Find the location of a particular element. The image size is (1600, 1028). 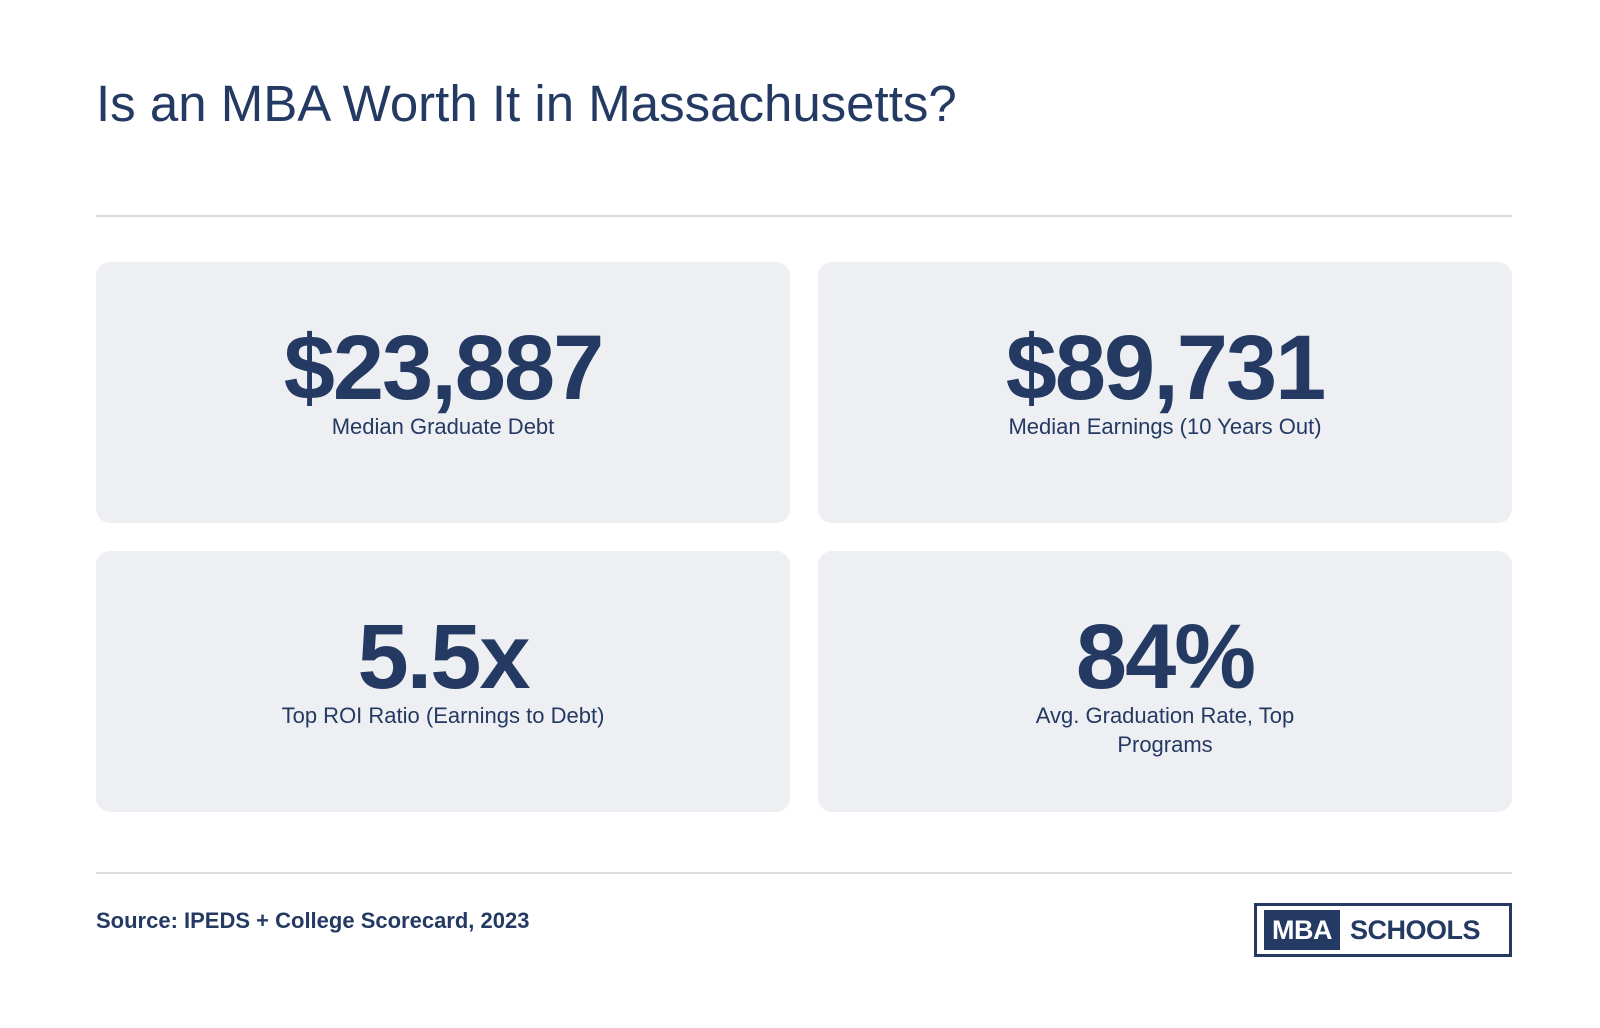

logo-schools-text: SCHOOLS is located at coordinates (1415, 930).